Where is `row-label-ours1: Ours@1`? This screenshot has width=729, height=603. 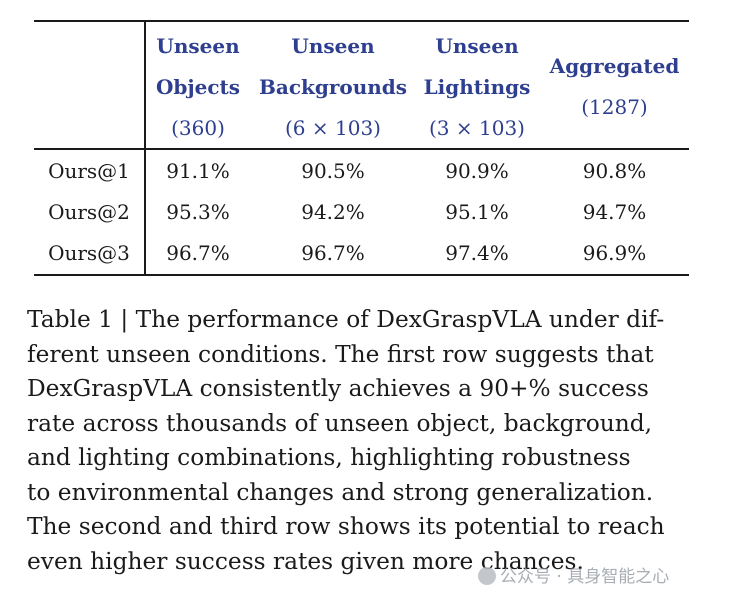
row-label-ours1: Ours@1 is located at coordinates (89, 171).